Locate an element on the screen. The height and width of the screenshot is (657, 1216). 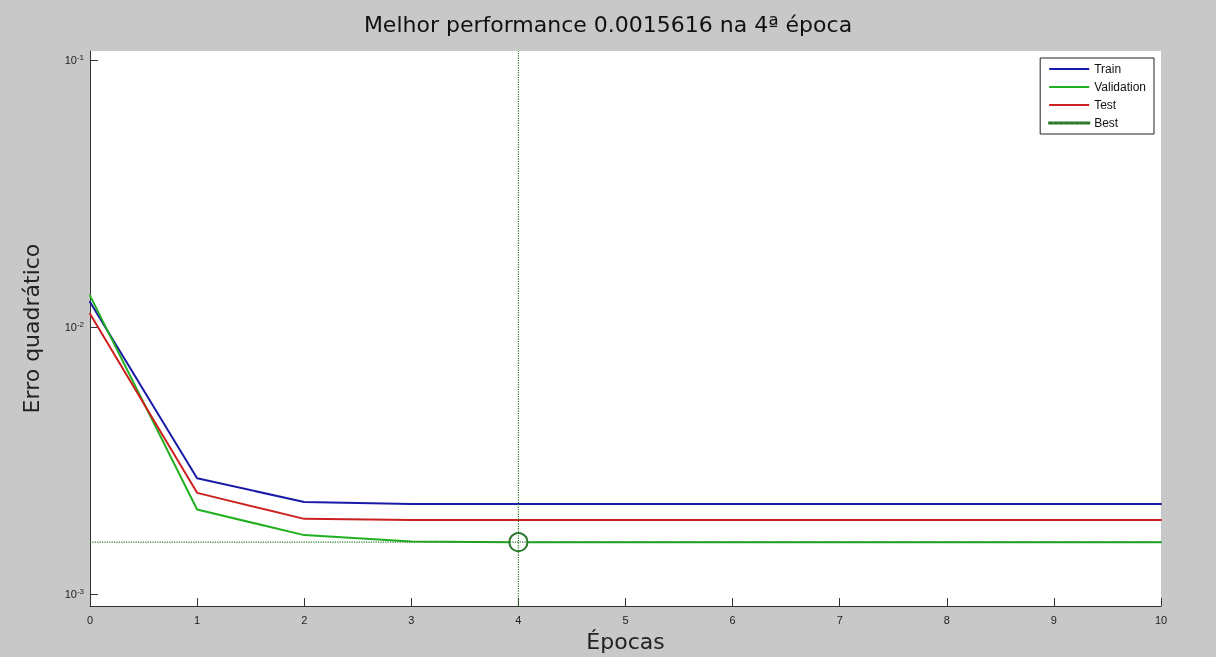
x-axis-title: Épocas is located at coordinates (625, 641).